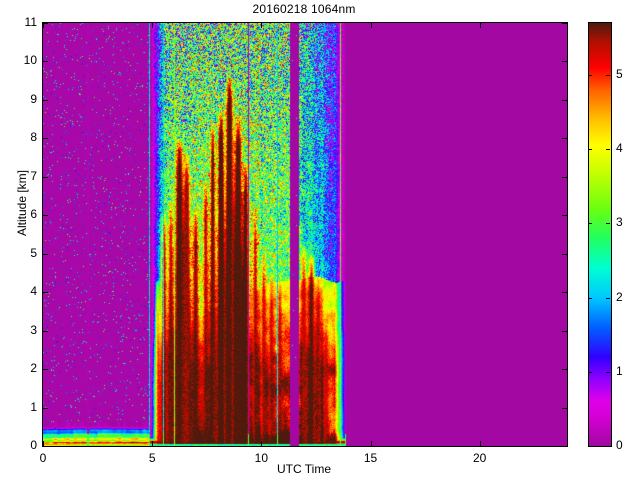 Image resolution: width=640 pixels, height=480 pixels. I want to click on page-title: 20160218 1064nm, so click(304, 9).